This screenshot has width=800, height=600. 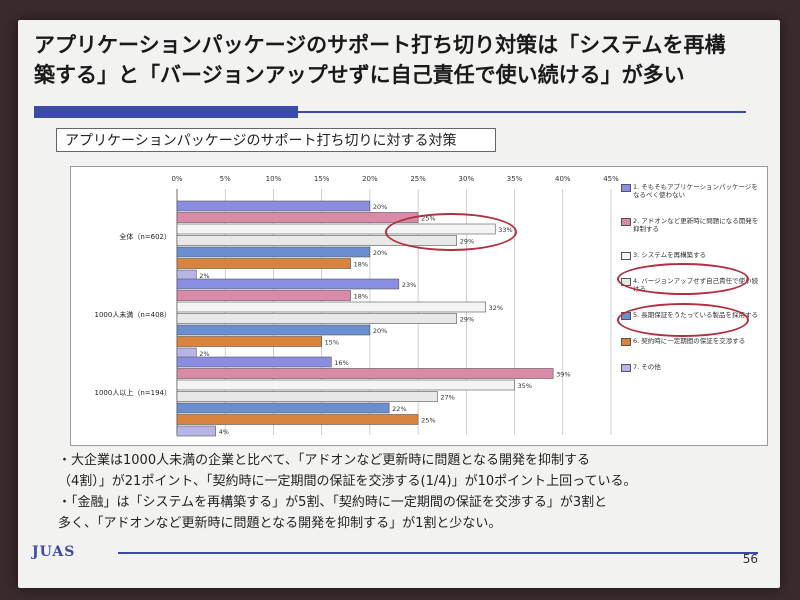 What do you see at coordinates (54, 552) in the screenshot?
I see `juas-logo: JUAS` at bounding box center [54, 552].